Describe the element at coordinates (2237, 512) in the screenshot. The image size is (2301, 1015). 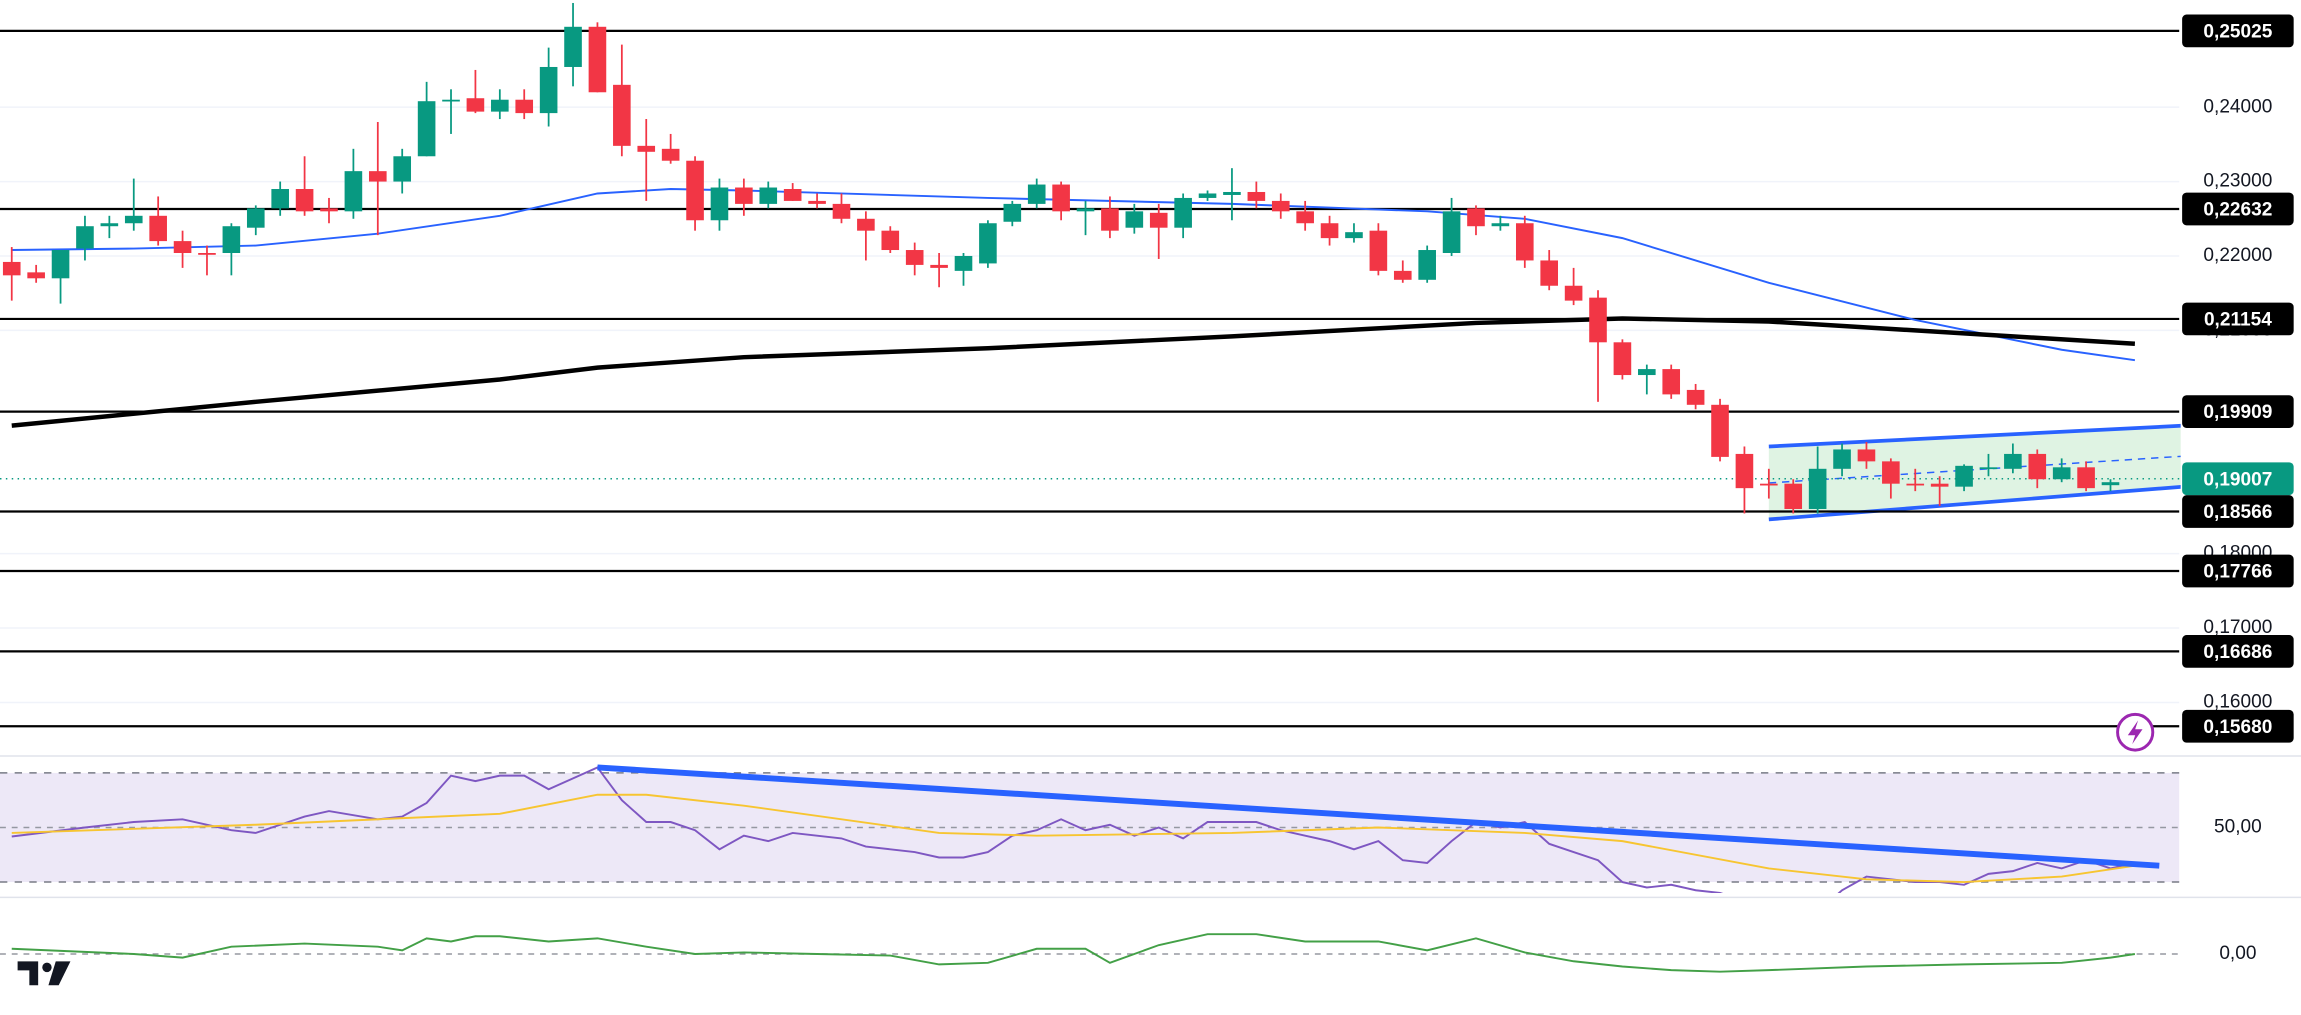
I see `level-label: 0,18566` at that location.